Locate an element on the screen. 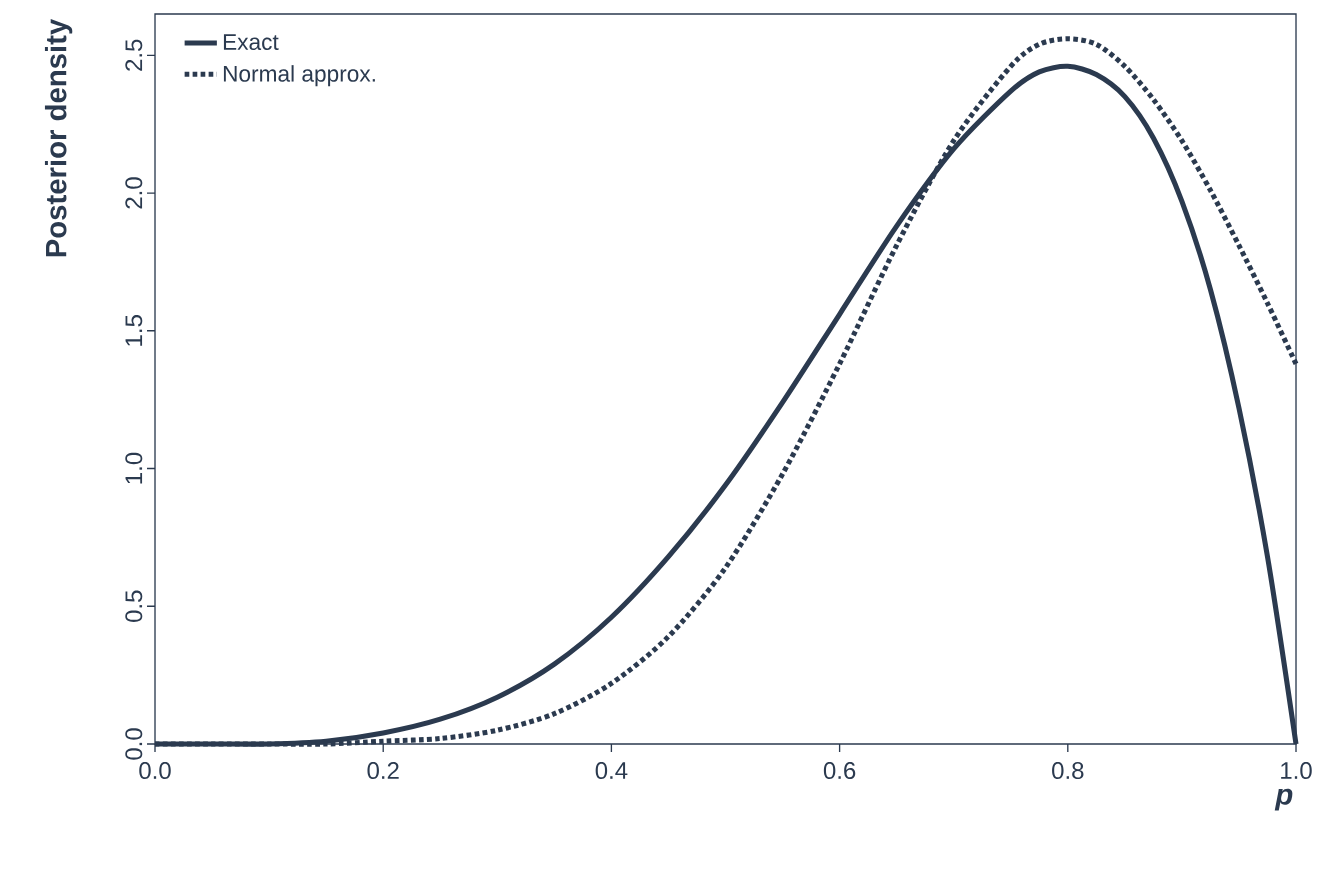 This screenshot has width=1343, height=869. y-tick-label: 0.5 is located at coordinates (134, 606).